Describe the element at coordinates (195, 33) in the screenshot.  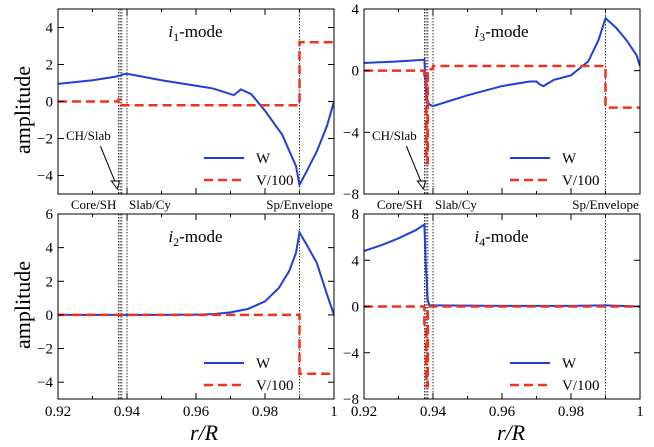
I see `panel-title: i1-mode` at that location.